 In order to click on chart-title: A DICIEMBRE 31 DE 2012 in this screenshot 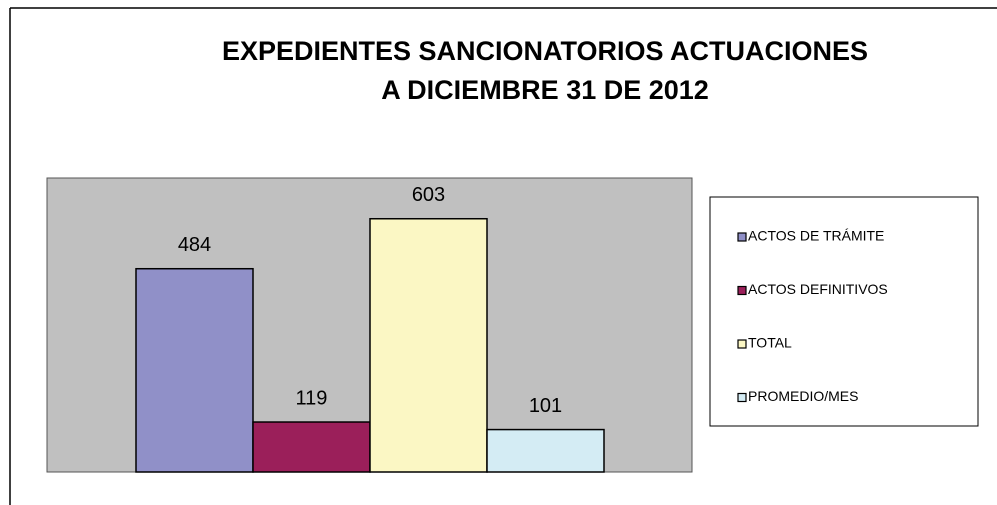, I will do `click(545, 90)`.